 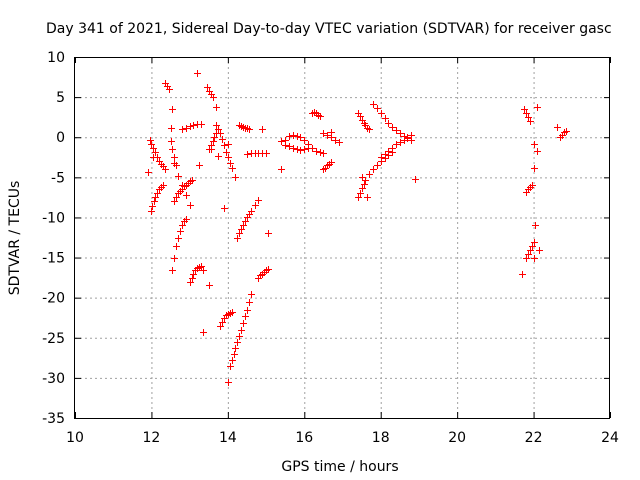 I want to click on x-tick-label: 12, so click(x=152, y=438).